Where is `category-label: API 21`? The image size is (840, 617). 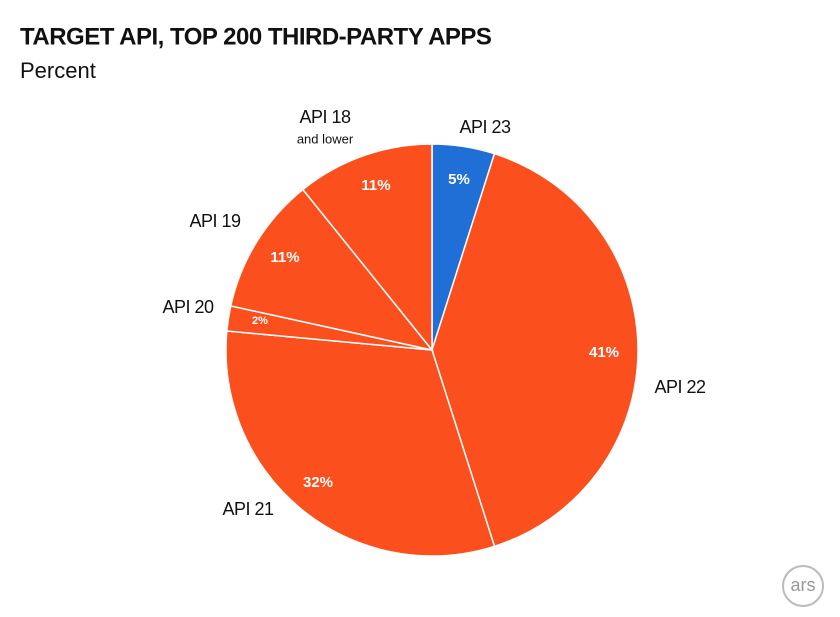 category-label: API 21 is located at coordinates (248, 509).